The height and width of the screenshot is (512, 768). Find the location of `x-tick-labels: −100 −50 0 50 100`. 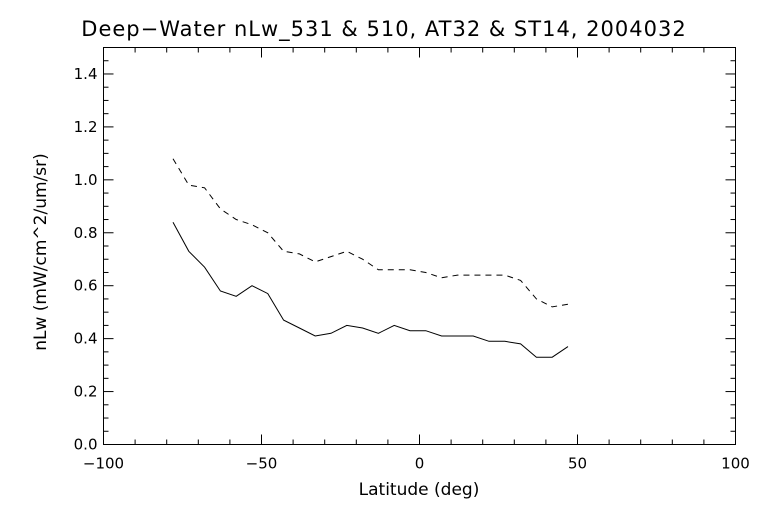

x-tick-labels: −100 −50 0 50 100 is located at coordinates (416, 464).